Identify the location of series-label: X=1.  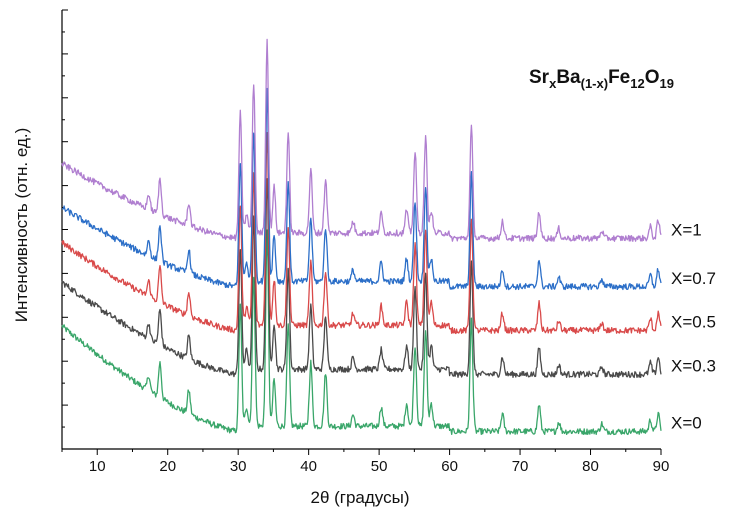
(686, 230).